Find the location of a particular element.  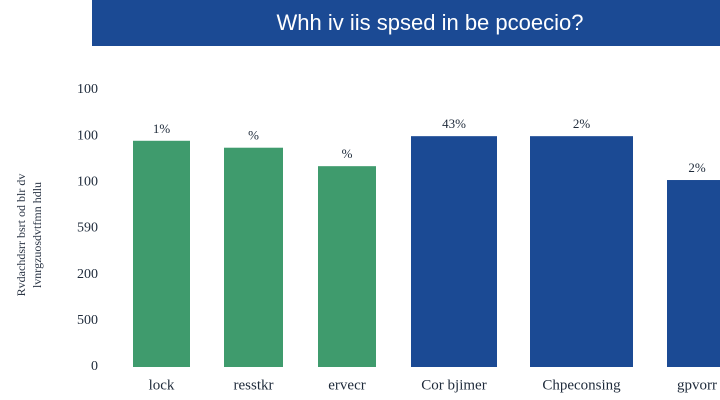

x-tick-label: gpvorr is located at coordinates (697, 385).